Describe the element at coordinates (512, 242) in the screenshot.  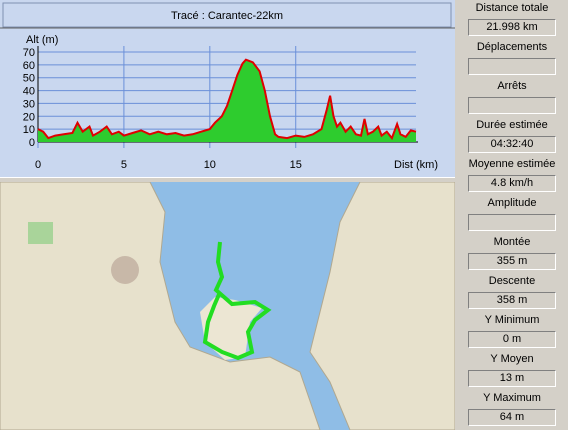
I see `stat-label: Montée` at that location.